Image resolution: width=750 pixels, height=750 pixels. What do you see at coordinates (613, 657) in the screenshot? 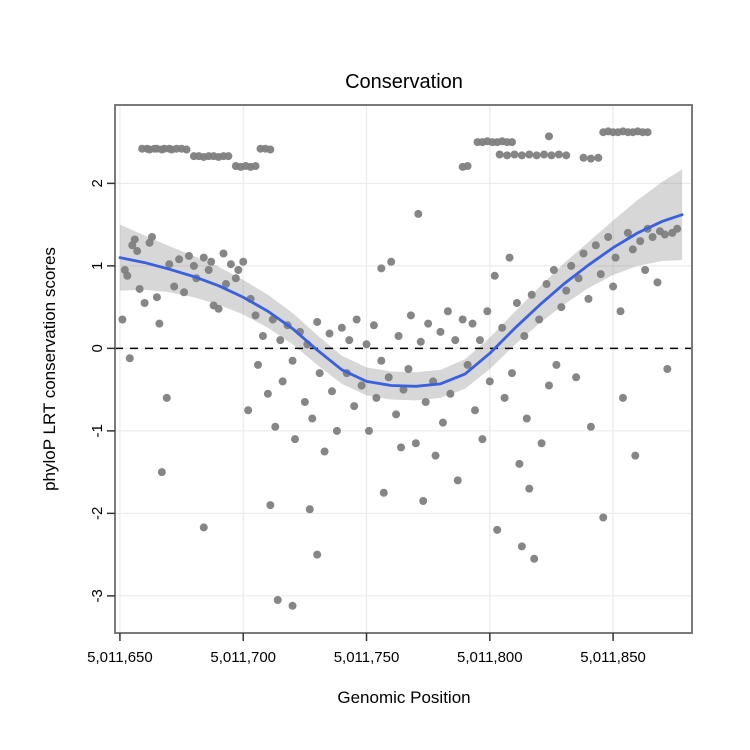
I see `x-tick-label: 5,011,850` at bounding box center [613, 657].